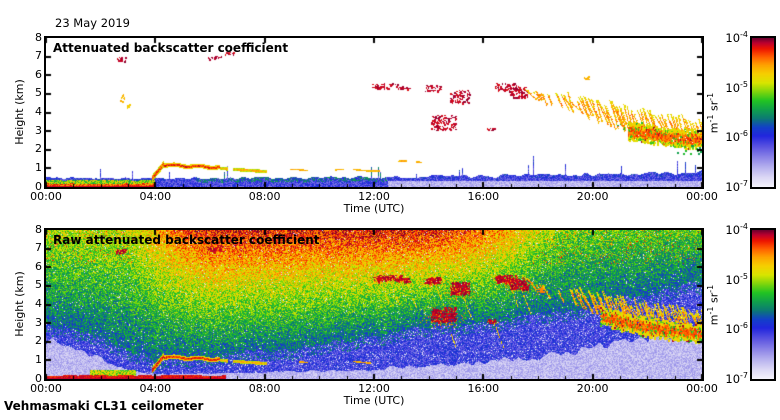 Image resolution: width=780 pixels, height=420 pixels. Describe the element at coordinates (186, 240) in the screenshot. I see `panel-title-raw: Raw attenuated backscatter coefficient` at that location.